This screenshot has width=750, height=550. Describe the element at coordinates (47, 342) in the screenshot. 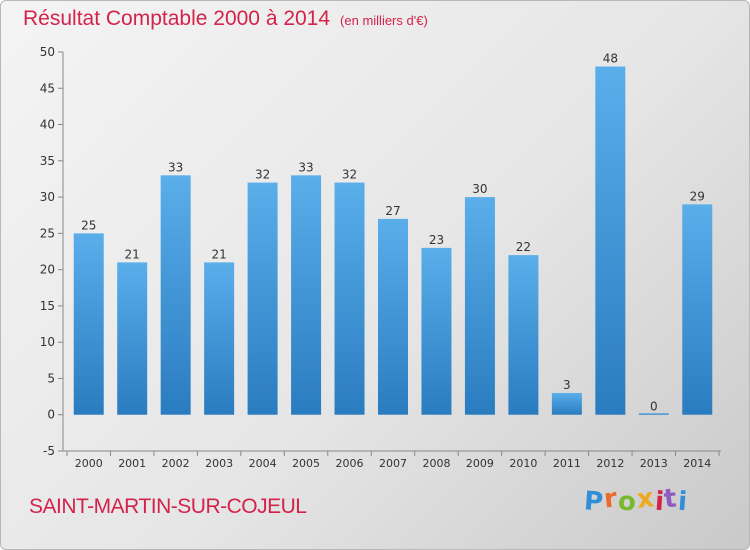

I see `y-tick-label: 10` at that location.